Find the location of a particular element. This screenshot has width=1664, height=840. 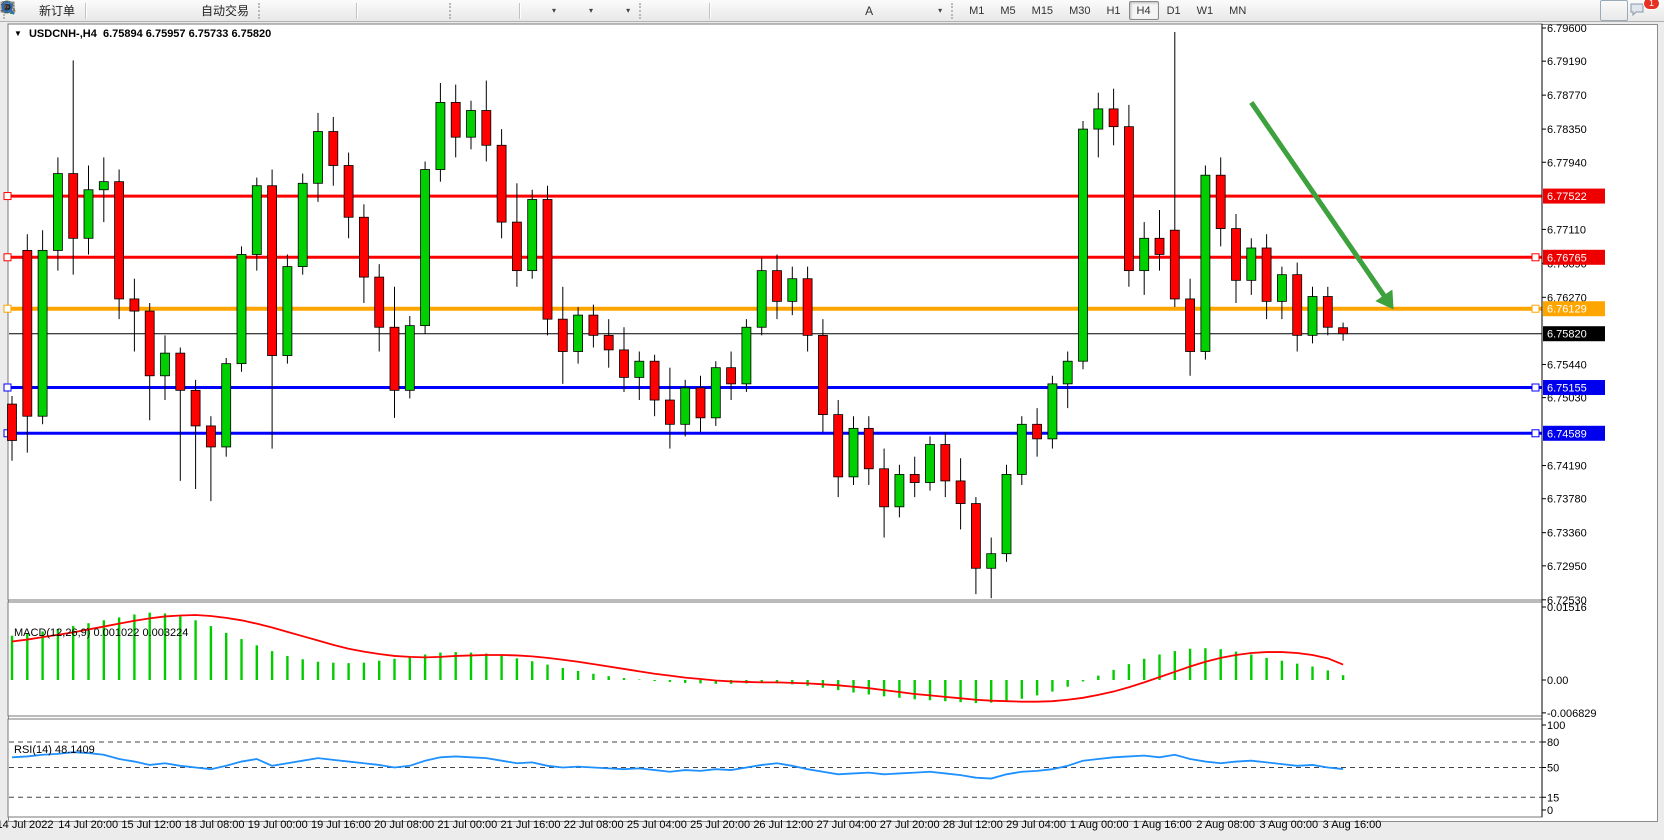

timeframe-m30: M30 is located at coordinates (1080, 10).